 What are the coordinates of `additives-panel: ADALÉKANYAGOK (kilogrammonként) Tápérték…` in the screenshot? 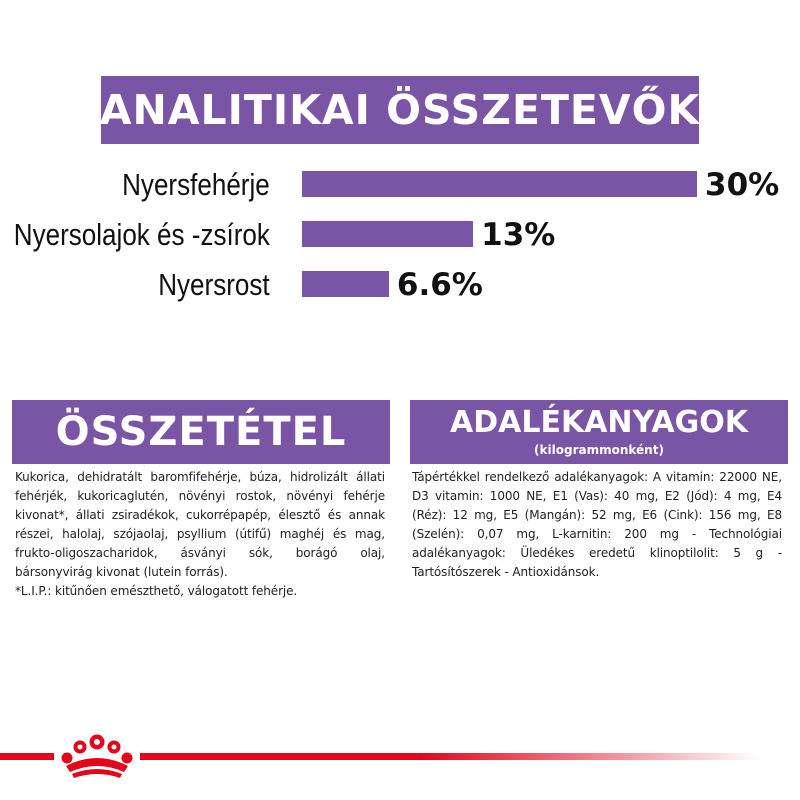 It's located at (599, 491).